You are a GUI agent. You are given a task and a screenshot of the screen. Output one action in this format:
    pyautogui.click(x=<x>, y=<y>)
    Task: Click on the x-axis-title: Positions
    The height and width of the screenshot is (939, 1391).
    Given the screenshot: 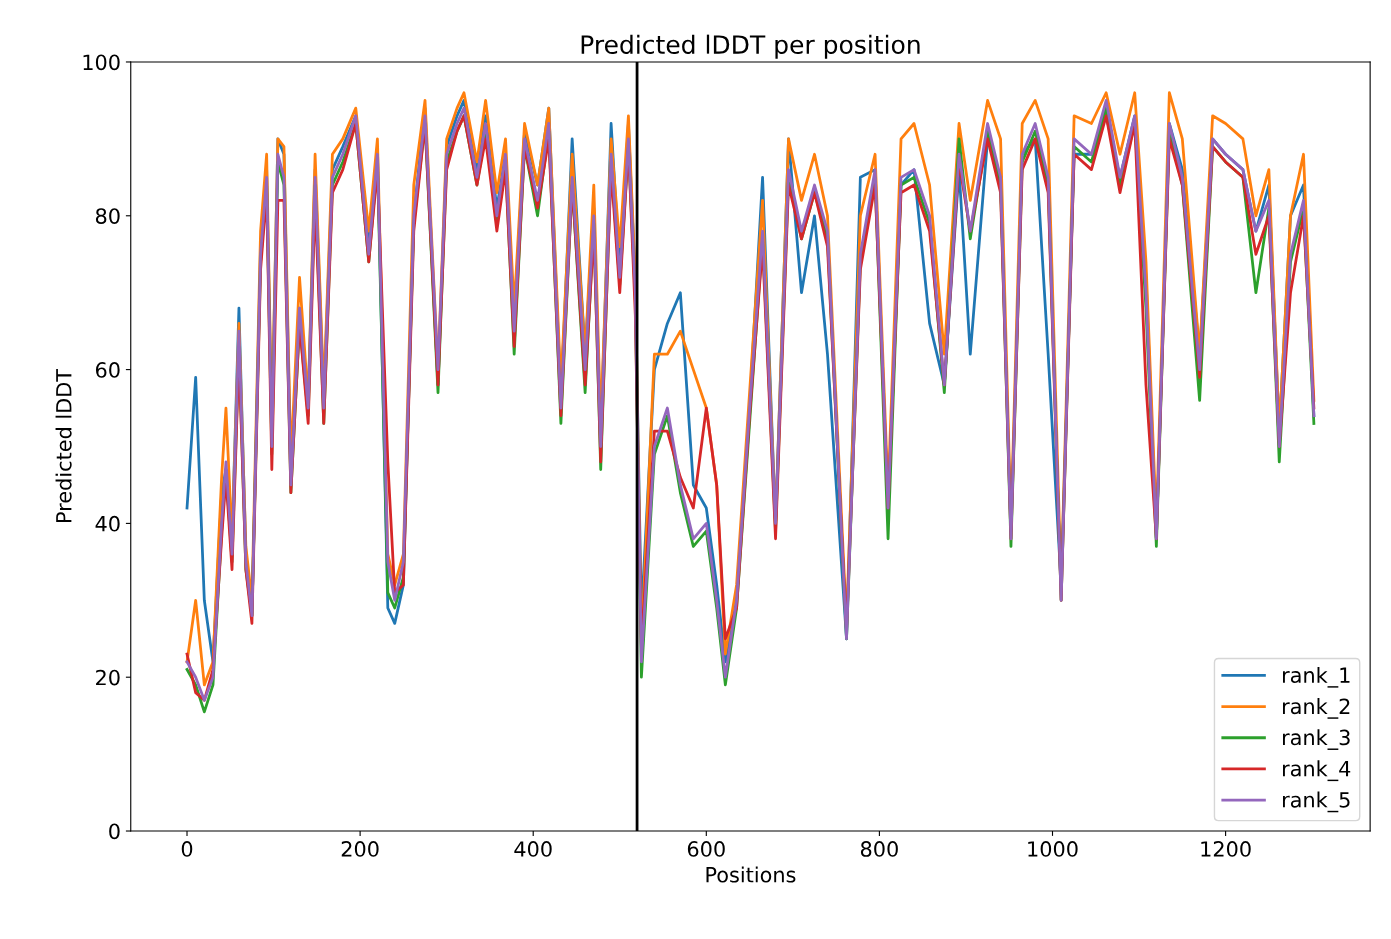 What is the action you would take?
    pyautogui.click(x=751, y=874)
    